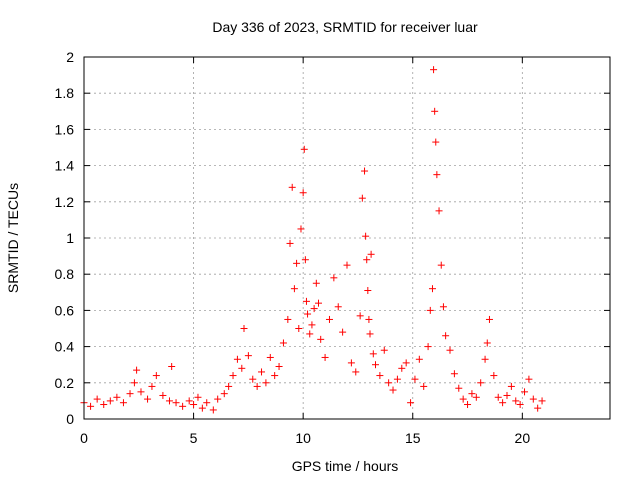 The image size is (640, 480). Describe the element at coordinates (303, 438) in the screenshot. I see `x-tick-label: 10` at that location.